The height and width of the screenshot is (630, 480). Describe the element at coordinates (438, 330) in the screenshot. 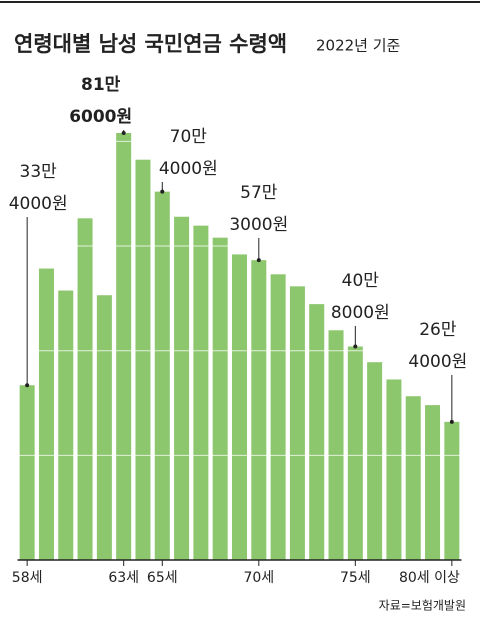

I see `data-label: 26만` at that location.